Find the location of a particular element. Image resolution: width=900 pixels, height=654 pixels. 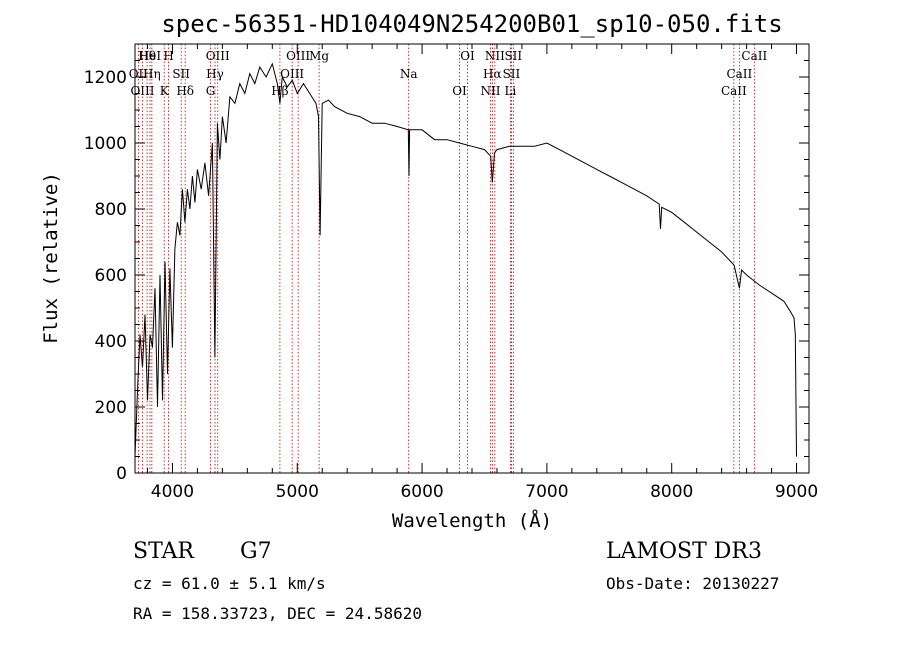

x-tick-label: 8000 is located at coordinates (671, 492).